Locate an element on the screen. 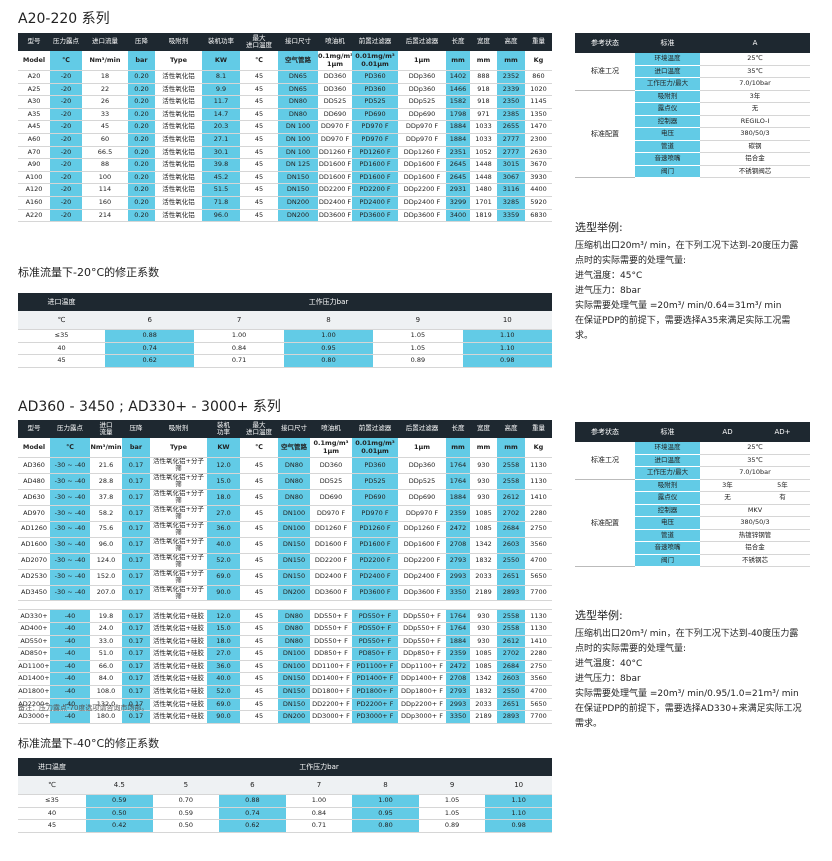 Image resolution: width=832 pixels, height=861 pixels. data-cell: 2189 is located at coordinates (483, 717).